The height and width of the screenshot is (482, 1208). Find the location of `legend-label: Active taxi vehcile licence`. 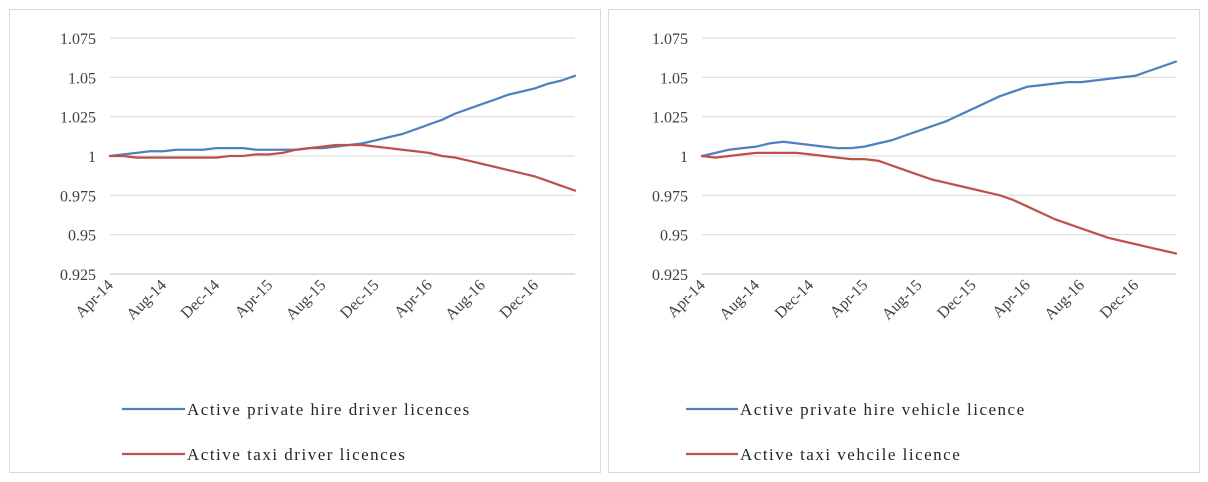

legend-label: Active taxi vehcile licence is located at coordinates (850, 454).